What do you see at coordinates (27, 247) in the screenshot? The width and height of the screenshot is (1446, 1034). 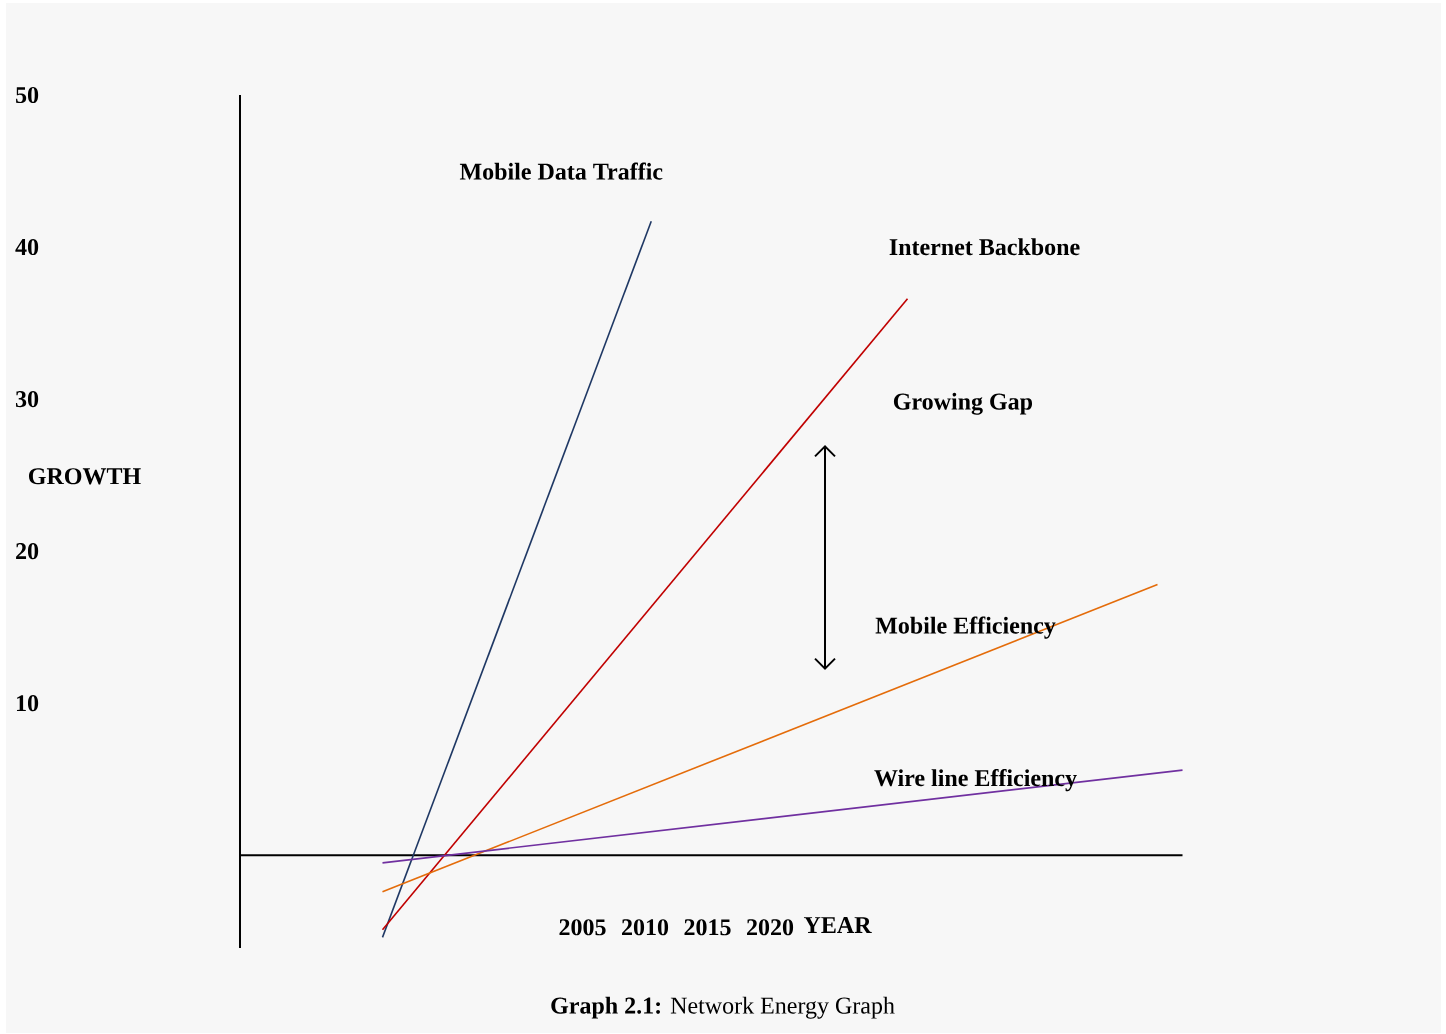 I see `y-tick-label: 40` at bounding box center [27, 247].